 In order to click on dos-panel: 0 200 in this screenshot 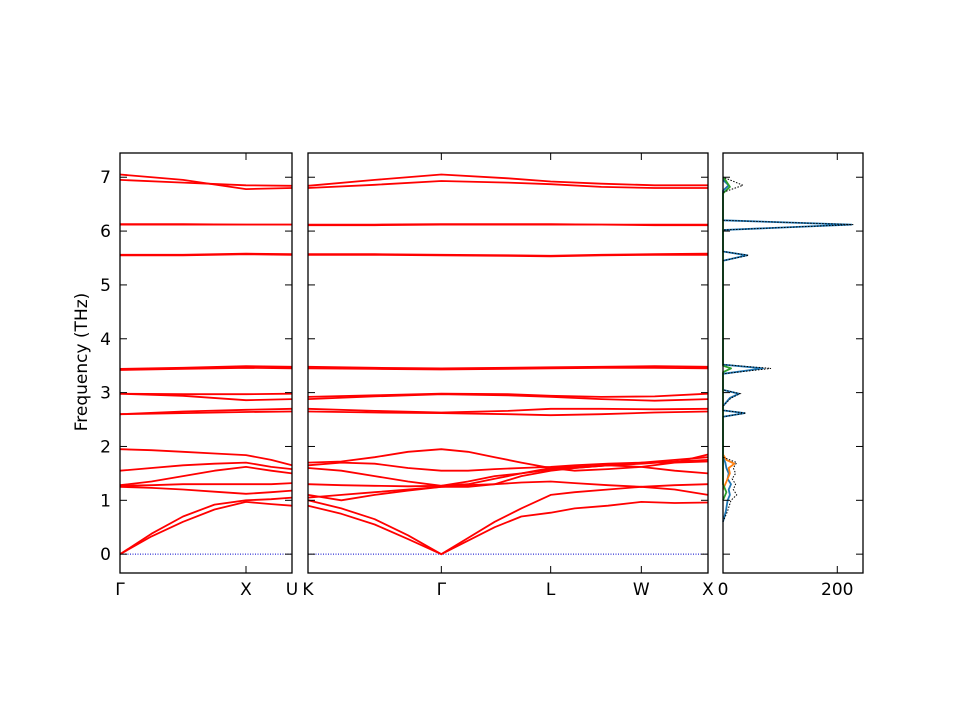, I will do `click(791, 376)`.